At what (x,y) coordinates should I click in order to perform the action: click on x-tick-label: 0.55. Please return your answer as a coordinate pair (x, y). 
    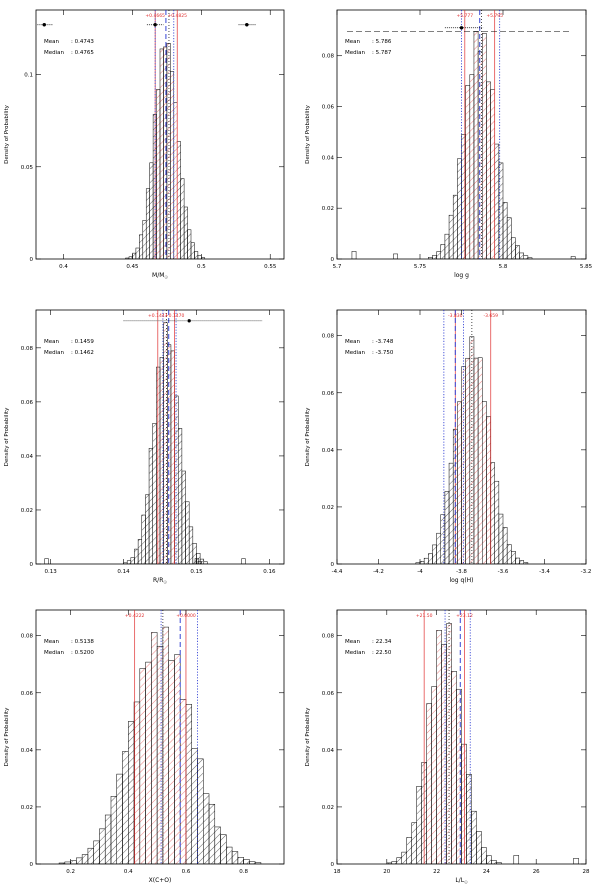
    Looking at the image, I should click on (270, 267).